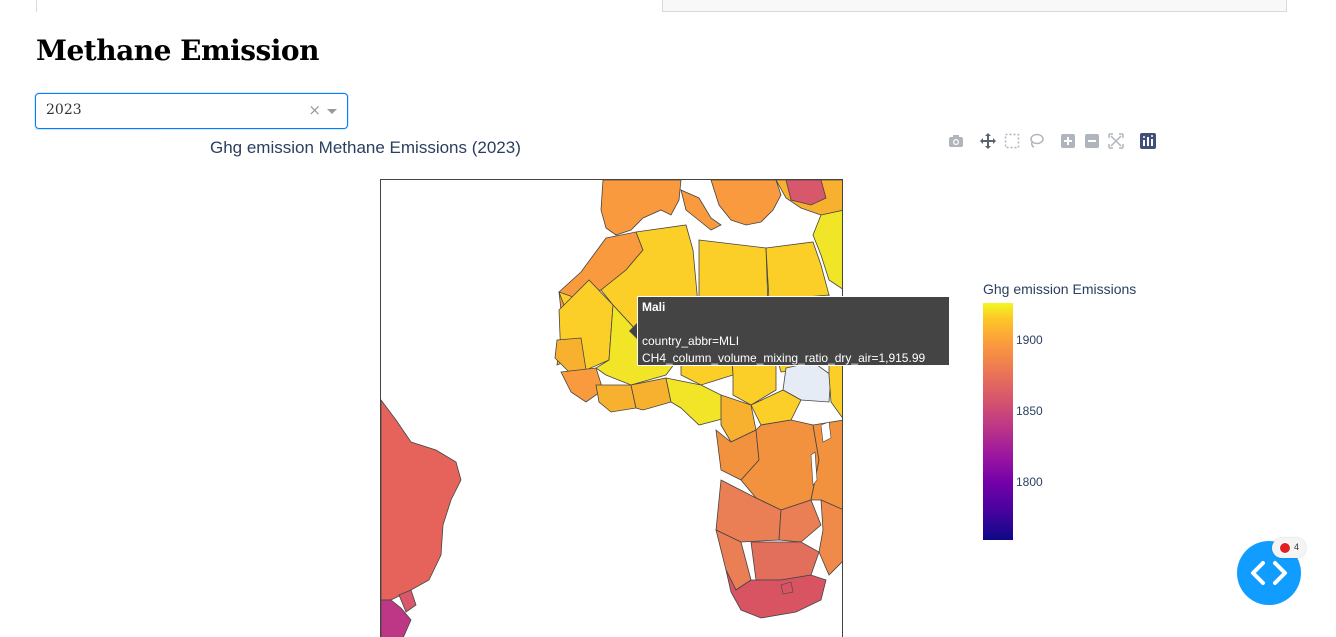  Describe the element at coordinates (830, 537) in the screenshot. I see `country-mozambique` at that location.